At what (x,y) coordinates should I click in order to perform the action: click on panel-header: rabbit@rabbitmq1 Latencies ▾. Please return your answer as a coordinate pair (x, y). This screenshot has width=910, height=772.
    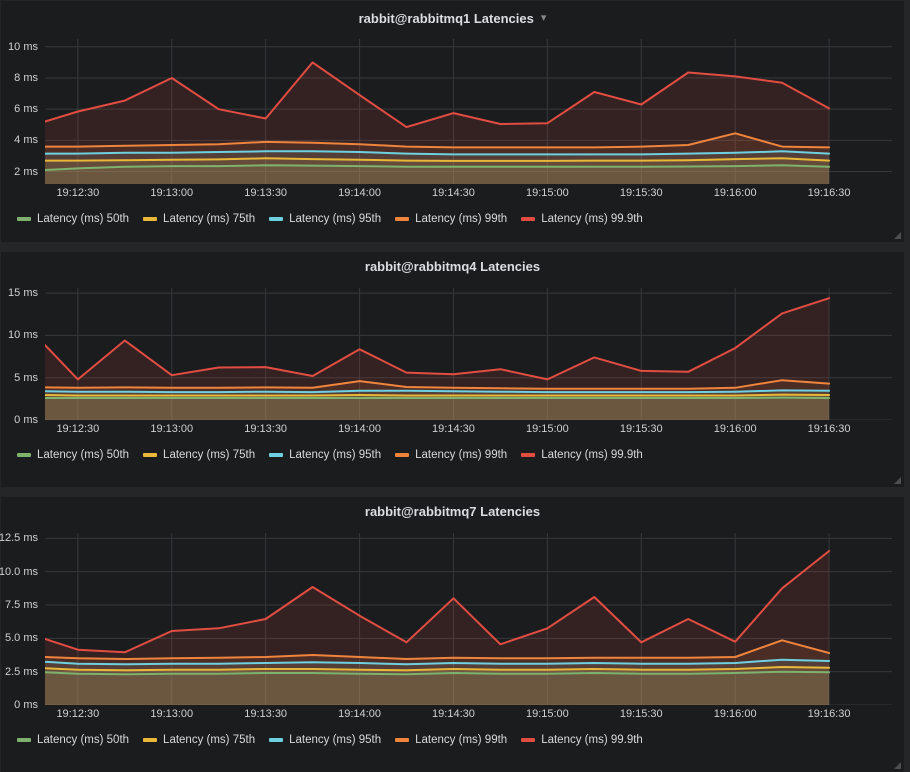
    Looking at the image, I should click on (452, 18).